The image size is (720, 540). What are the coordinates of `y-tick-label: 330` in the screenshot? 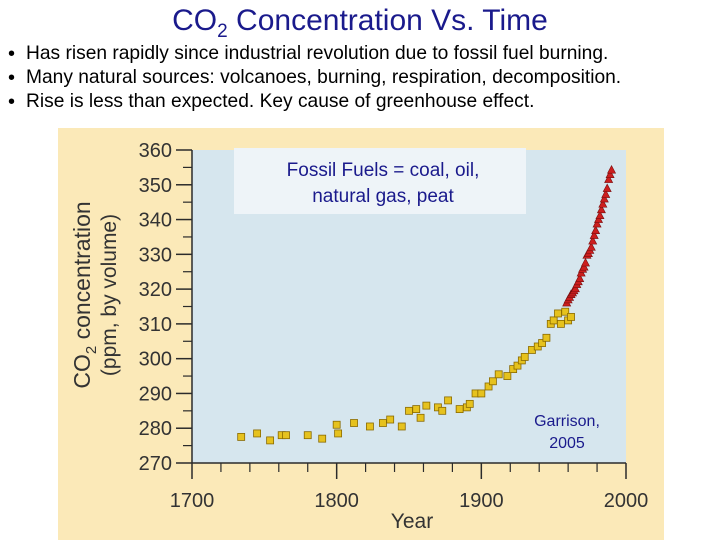 It's located at (155, 255).